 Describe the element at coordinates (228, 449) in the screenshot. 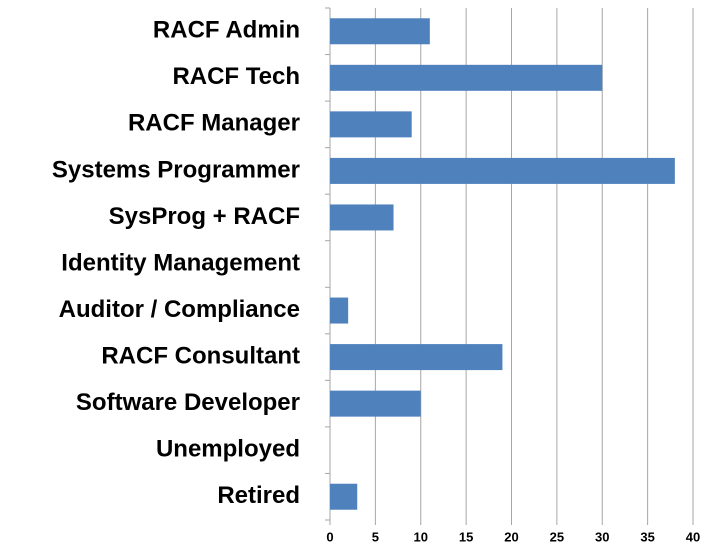

I see `y-tick-label: Unemployed` at that location.